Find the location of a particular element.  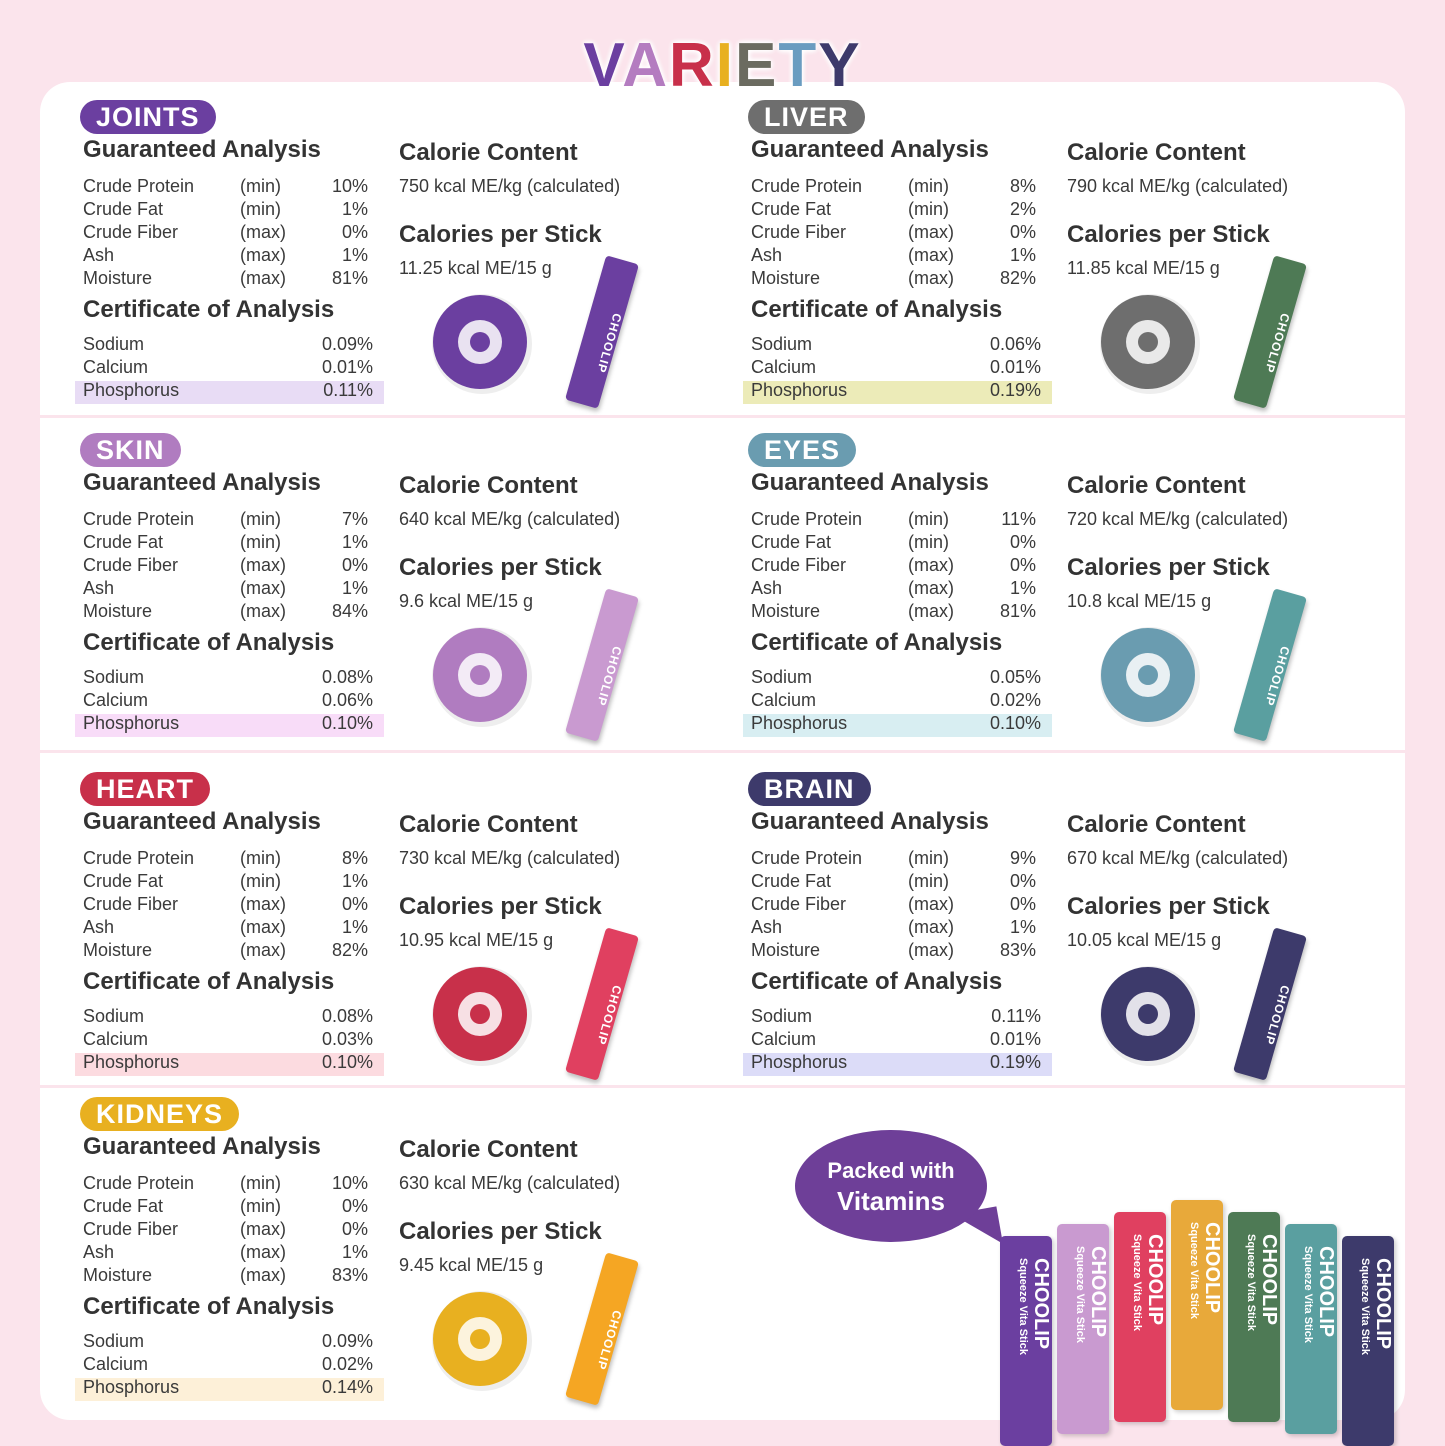

nutrient-value: 7% is located at coordinates (354, 519).